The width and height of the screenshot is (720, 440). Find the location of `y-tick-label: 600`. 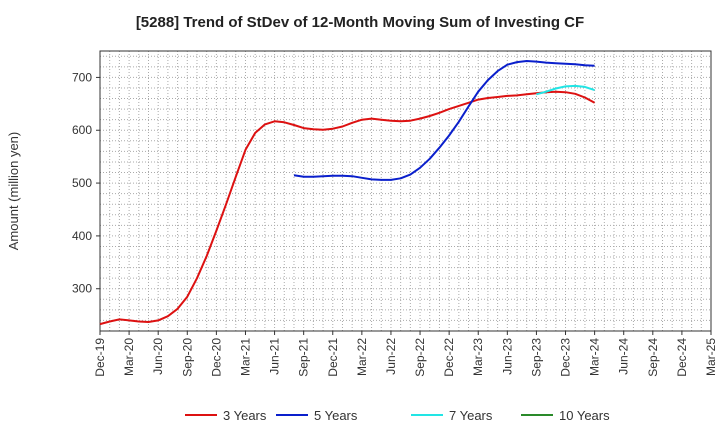

y-tick-label: 600 is located at coordinates (82, 130).